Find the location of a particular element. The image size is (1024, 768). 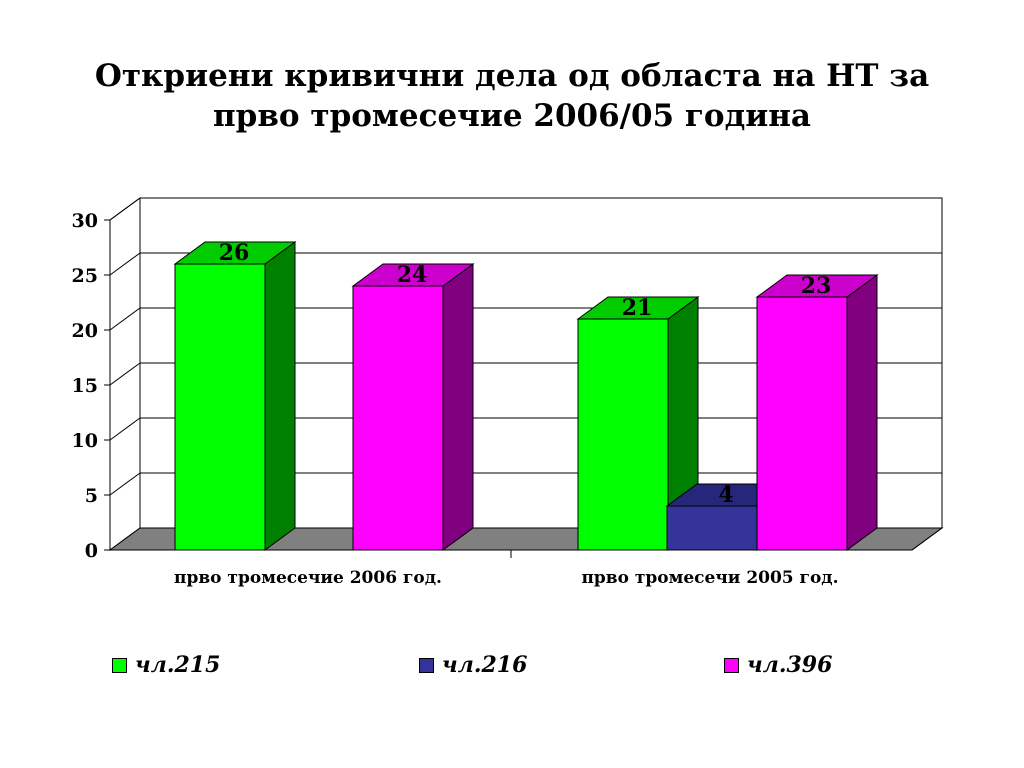

data-label: 21 is located at coordinates (637, 308).